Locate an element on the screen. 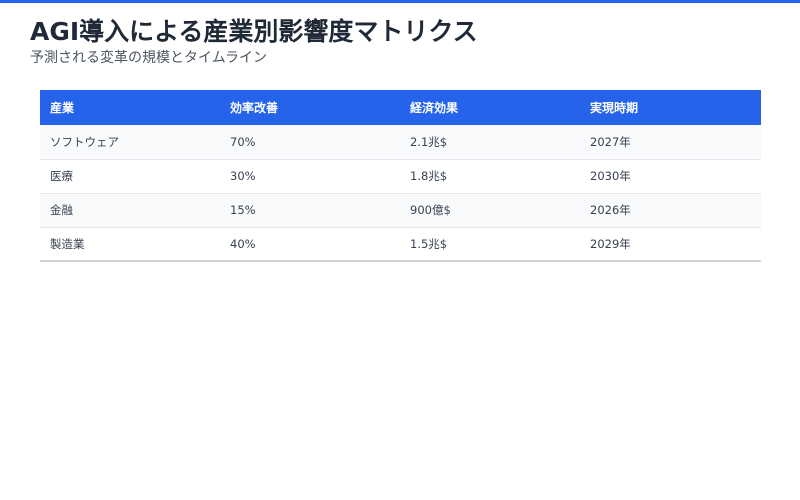  cell-timeline: 2027年 is located at coordinates (610, 141).